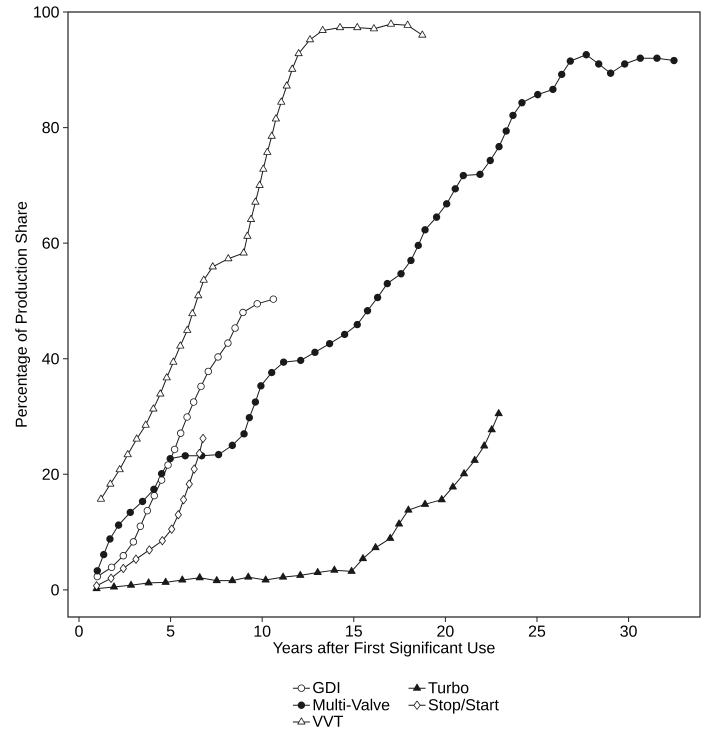 The width and height of the screenshot is (701, 756). I want to click on x-tick-label: 5, so click(170, 631).